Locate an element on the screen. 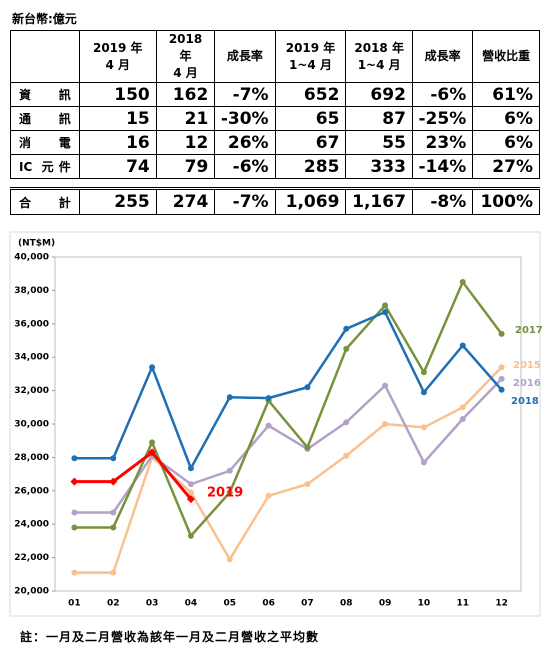  corner-cell is located at coordinates (45, 56).